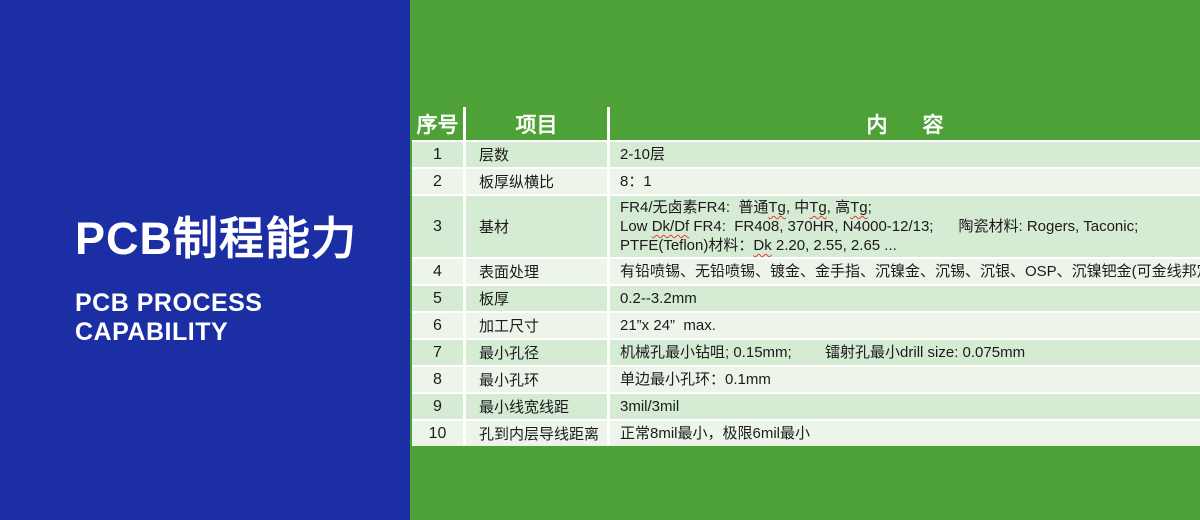 Image resolution: width=1200 pixels, height=520 pixels. I want to click on row-content-line: 正常8mil最小，极限6mil最小, so click(715, 433).